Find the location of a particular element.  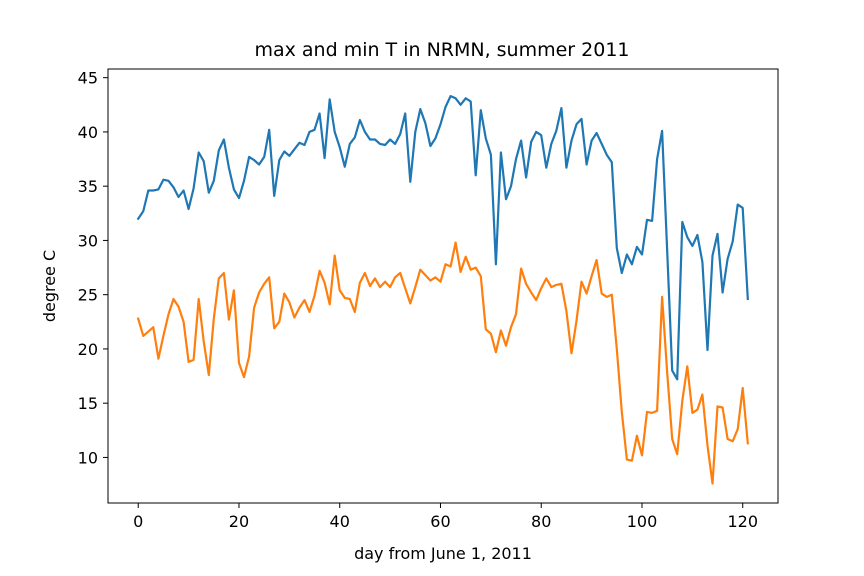

x-tick-label: 0 is located at coordinates (138, 521).